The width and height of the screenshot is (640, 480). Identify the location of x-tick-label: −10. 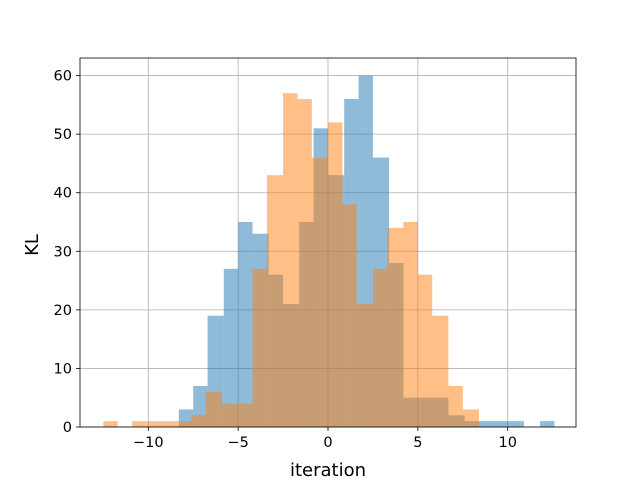
(148, 443).